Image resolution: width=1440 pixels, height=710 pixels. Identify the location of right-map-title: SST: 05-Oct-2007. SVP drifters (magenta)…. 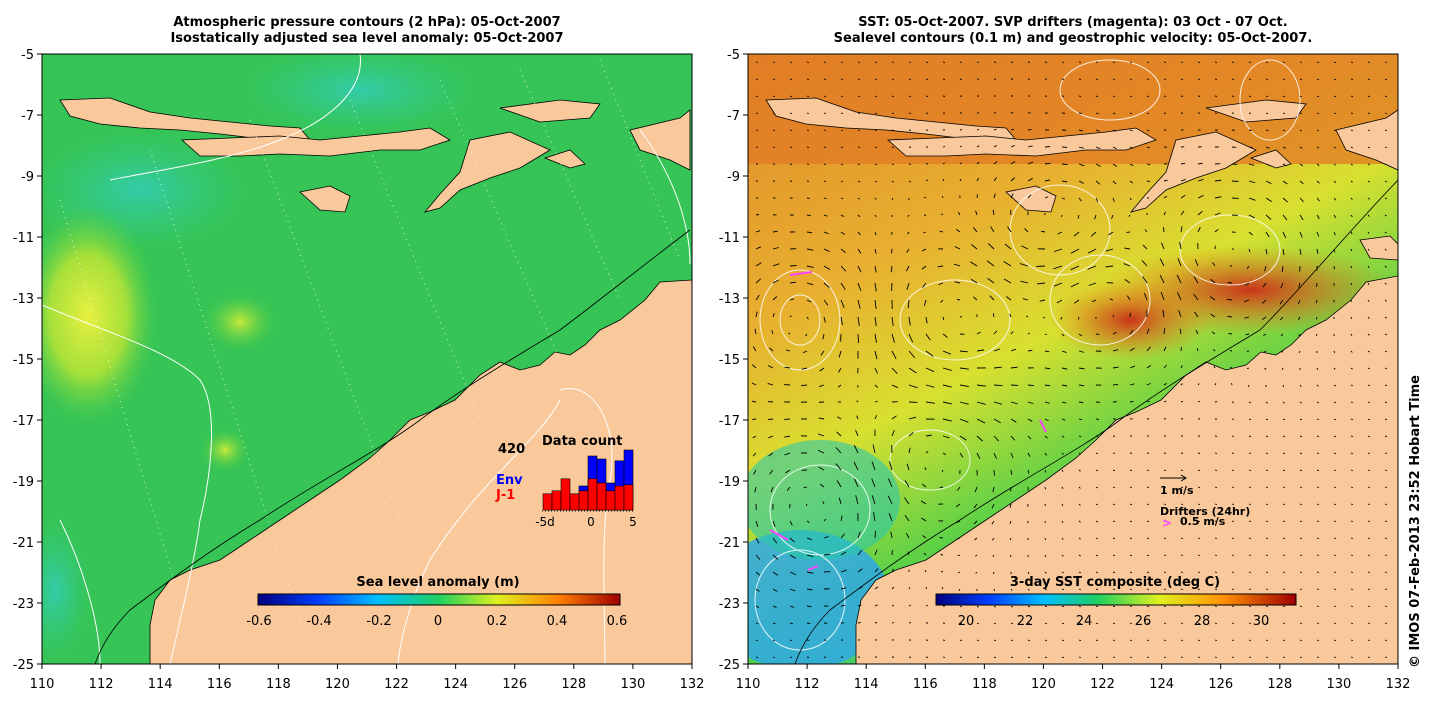
(1073, 31).